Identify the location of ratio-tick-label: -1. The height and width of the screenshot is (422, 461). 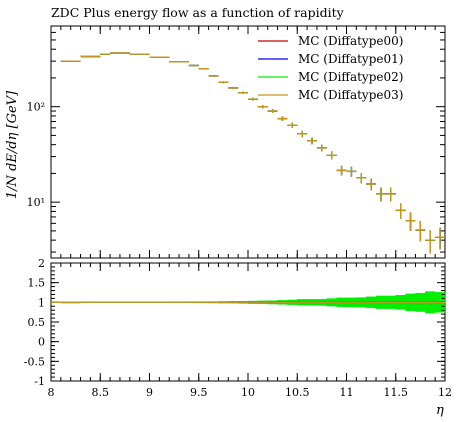
(39, 381).